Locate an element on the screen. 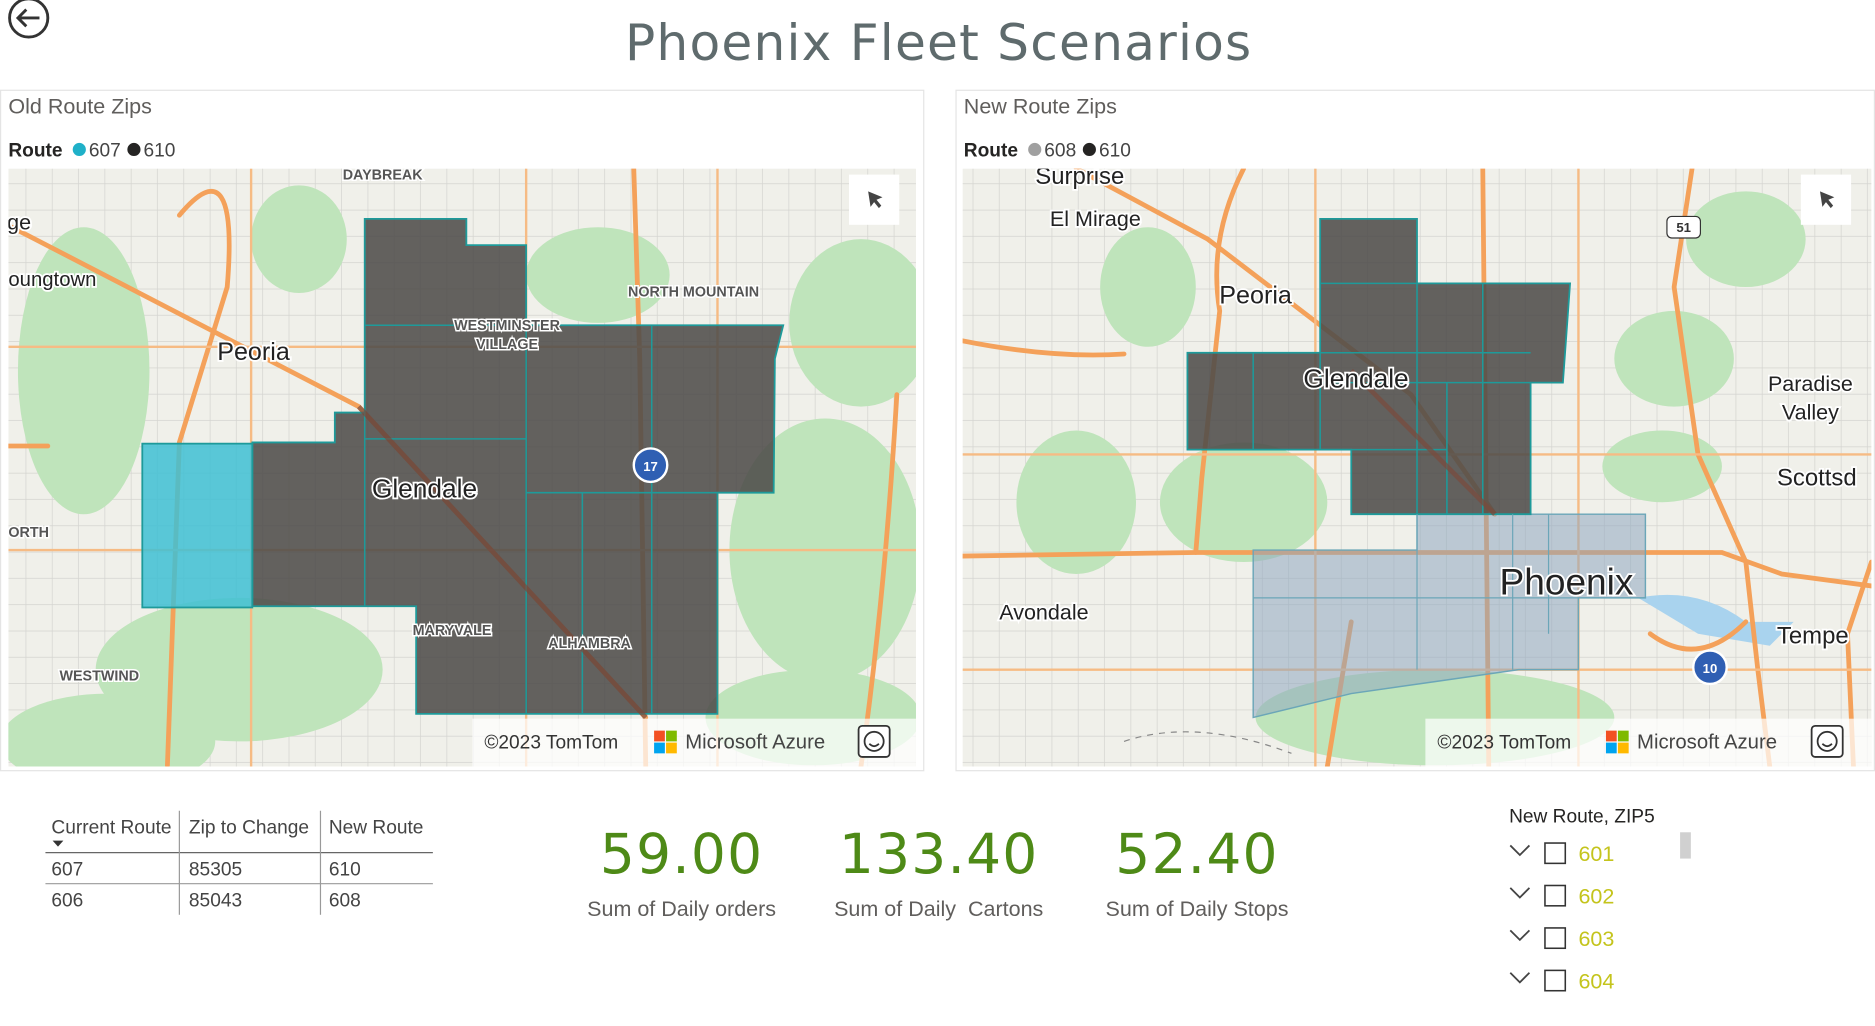 Image resolution: width=1875 pixels, height=1026 pixels. table-cell: 85305 is located at coordinates (215, 869).